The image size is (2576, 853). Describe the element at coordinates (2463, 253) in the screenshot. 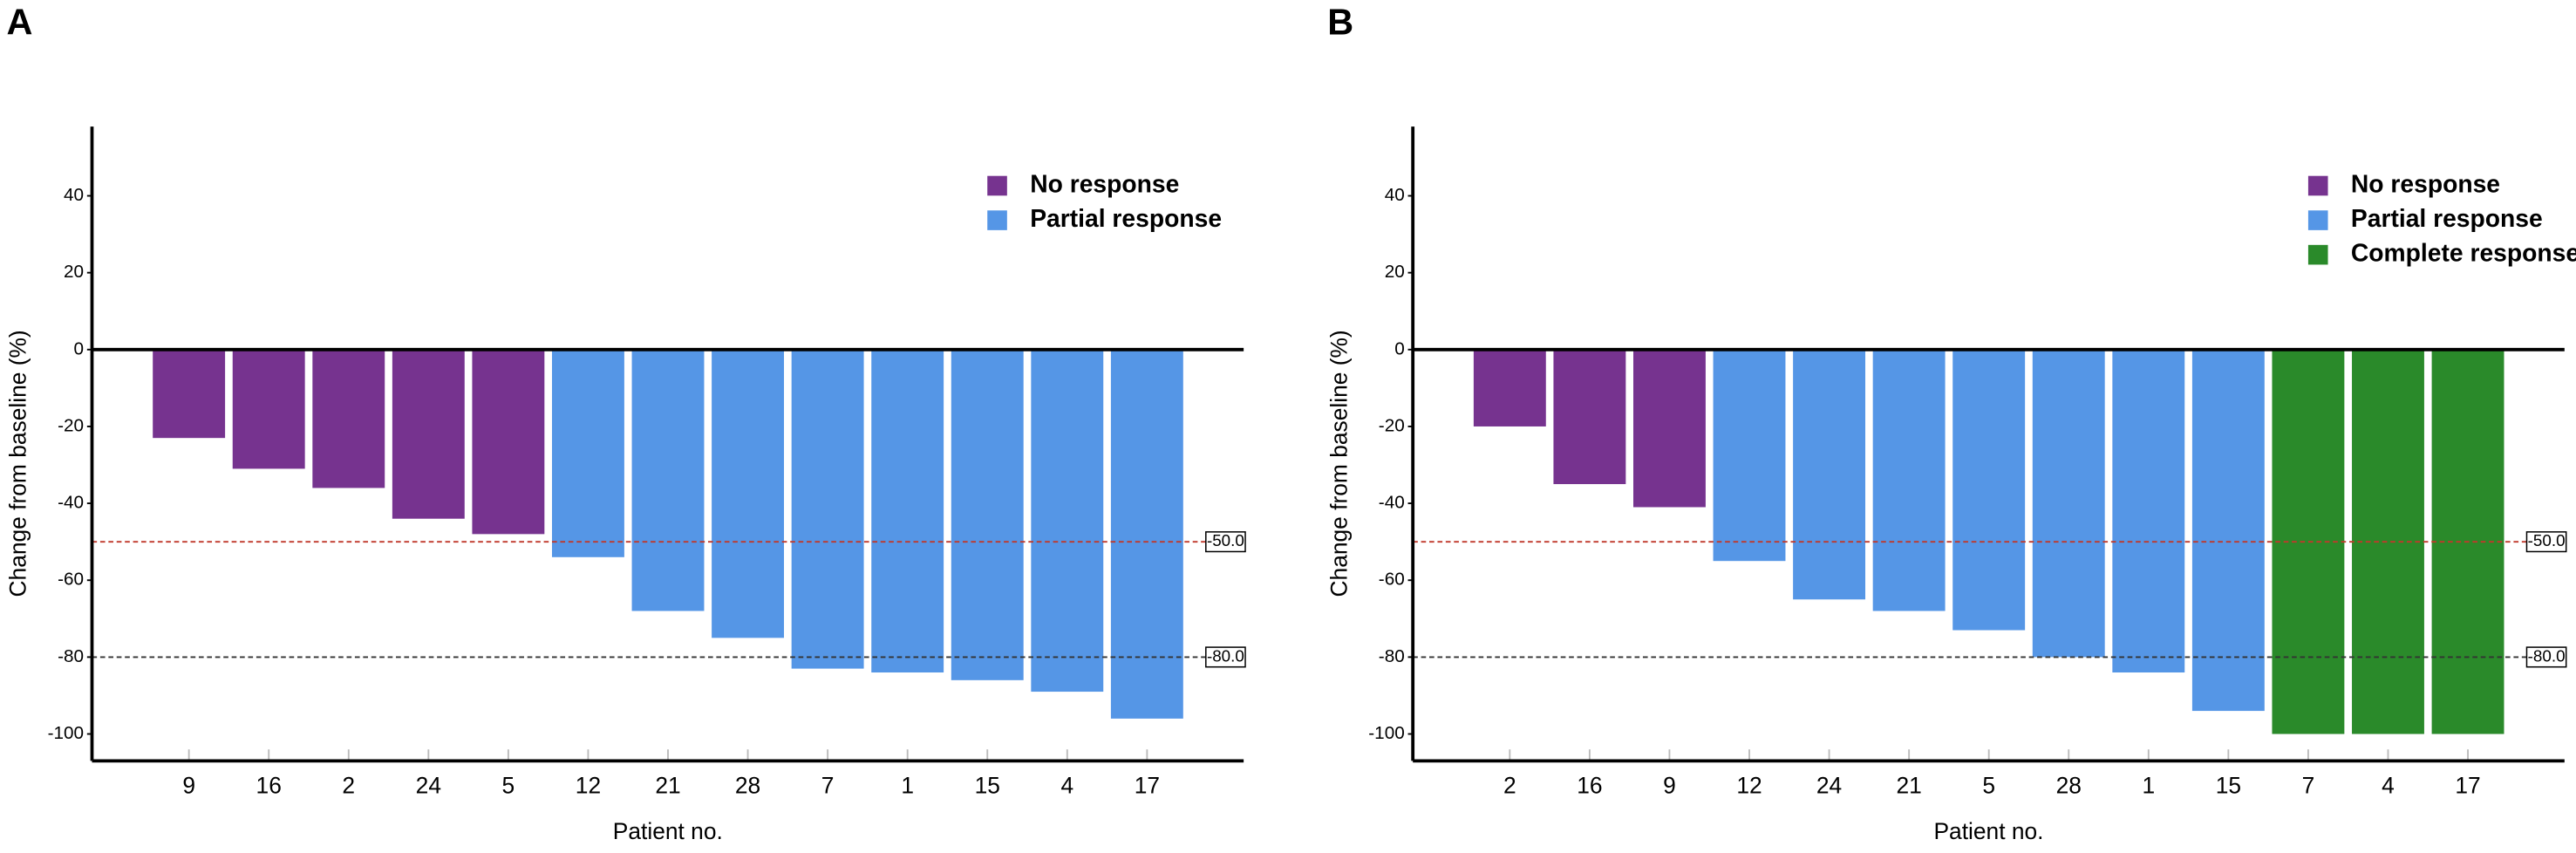

I see `legend-label: Complete response` at that location.